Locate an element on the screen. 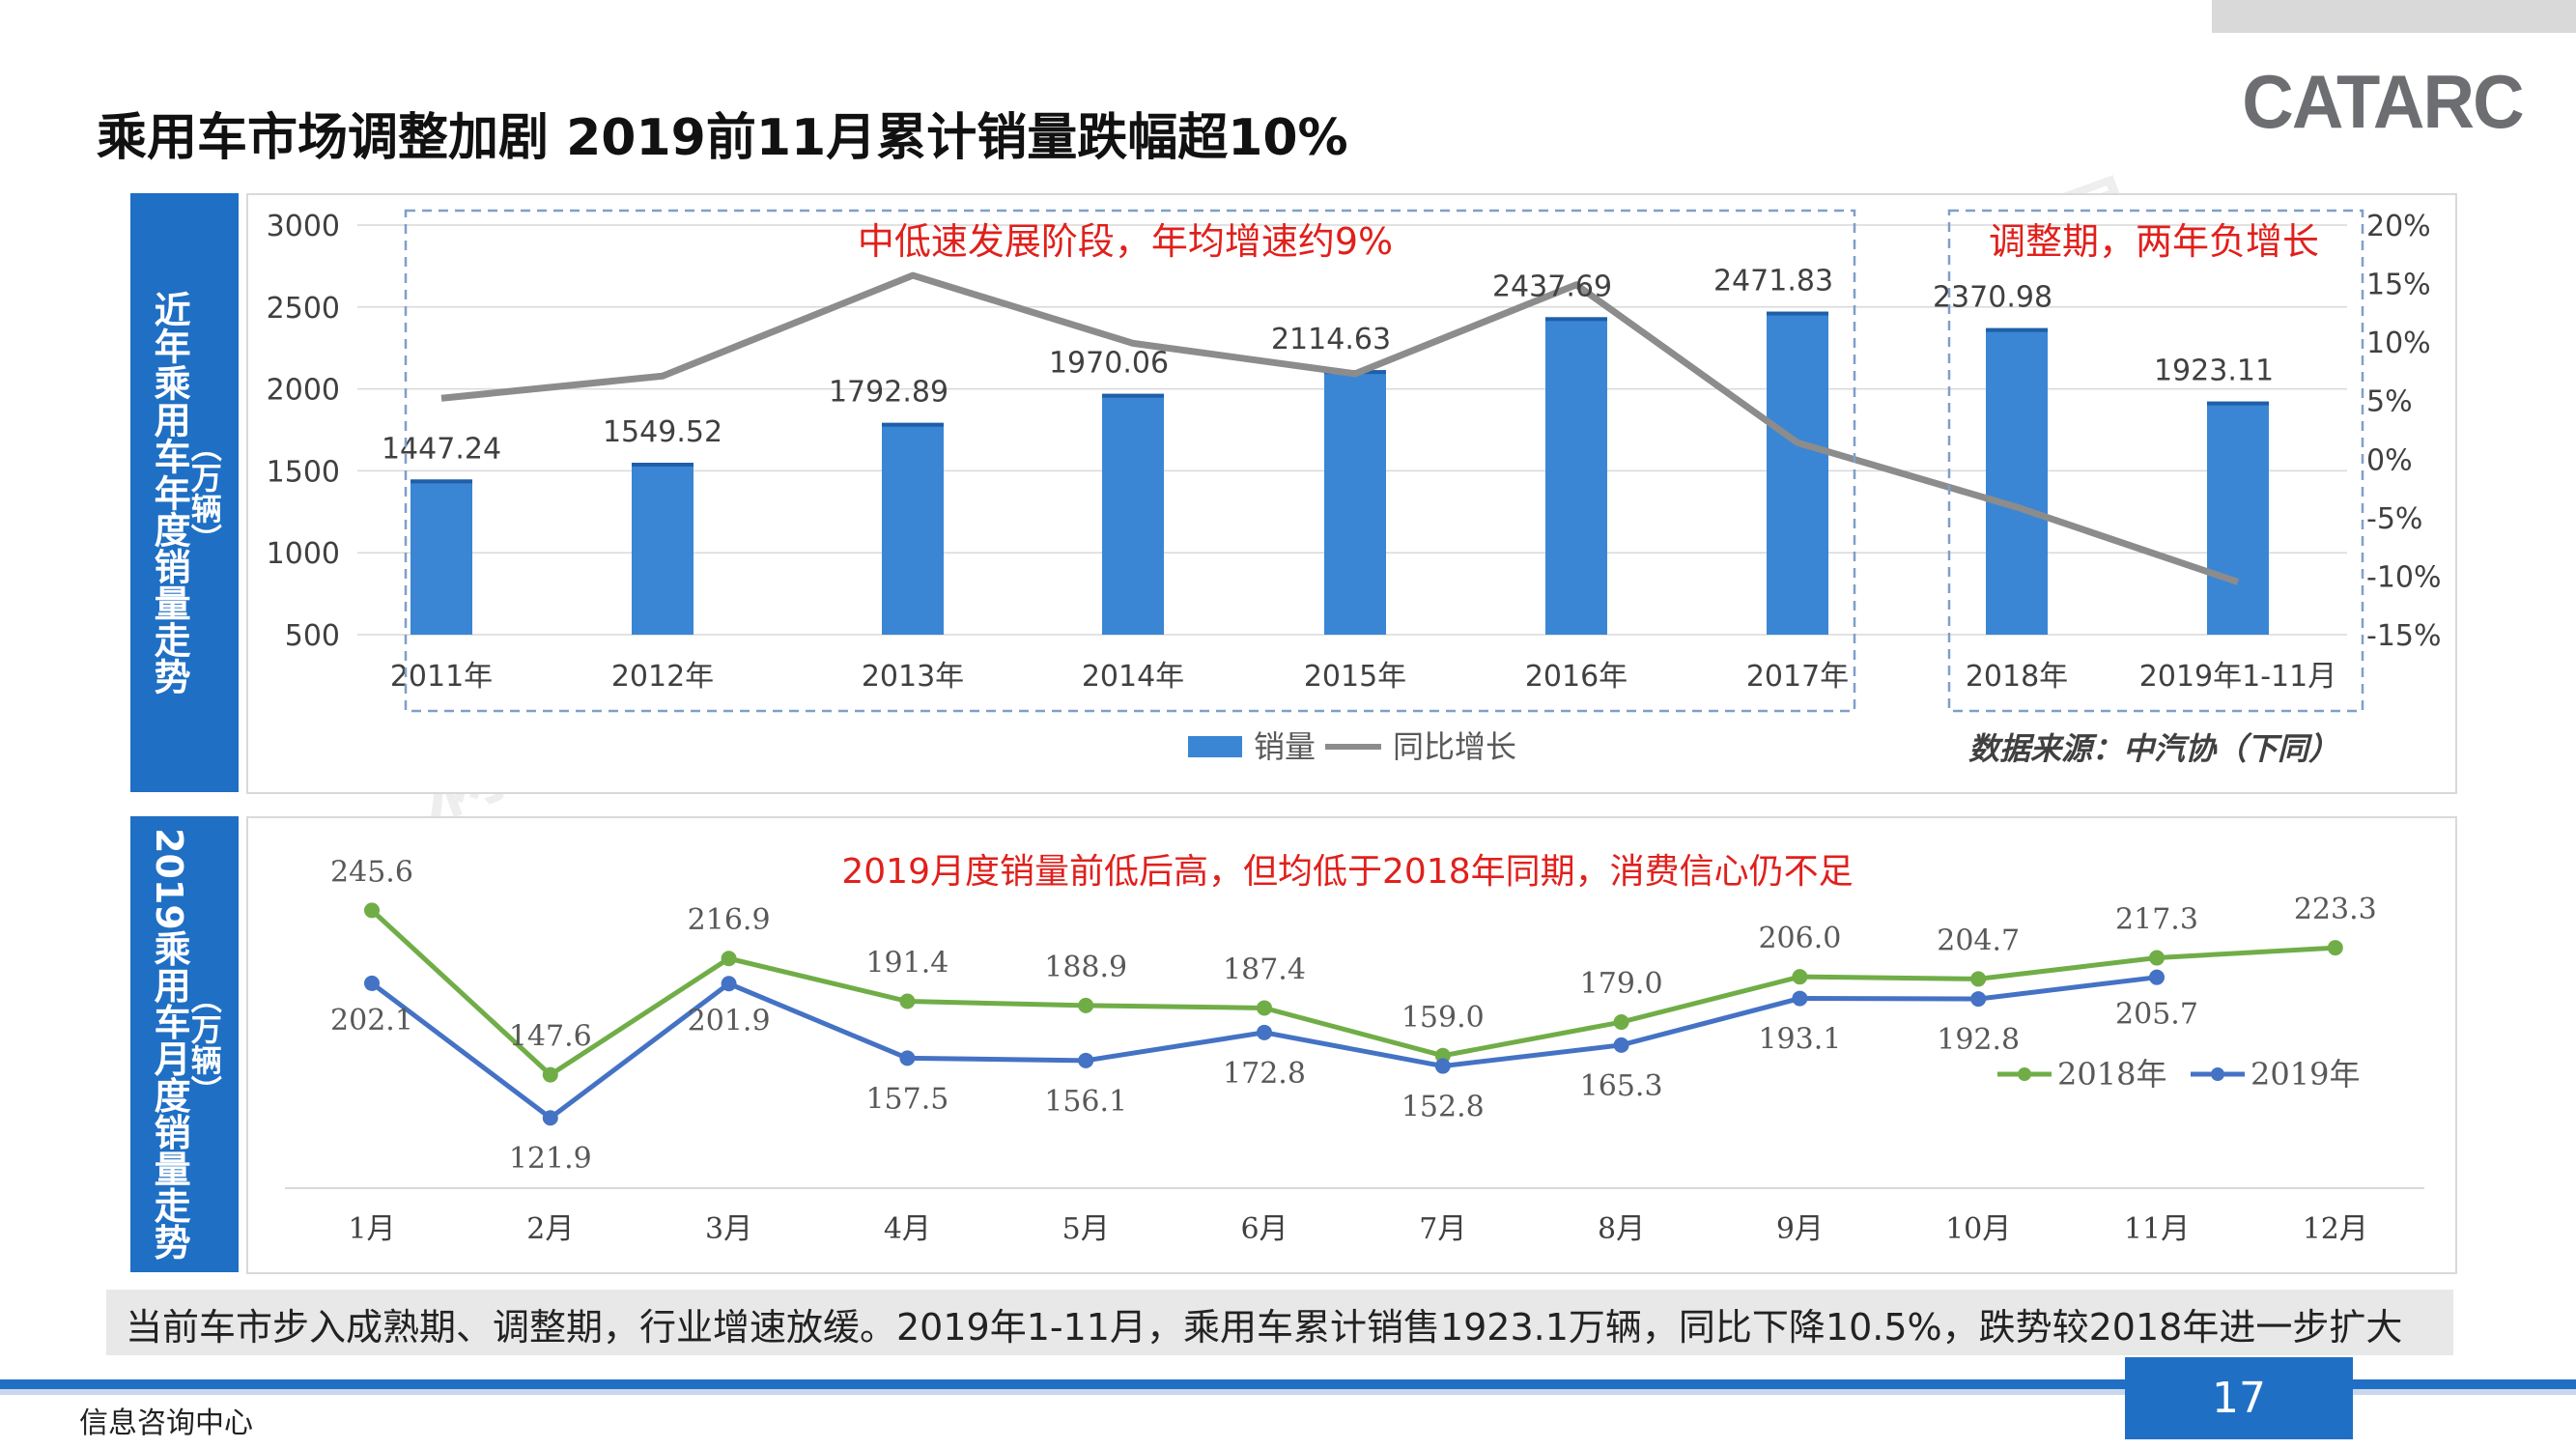  footer-bar-shadow is located at coordinates (1288, 1392).